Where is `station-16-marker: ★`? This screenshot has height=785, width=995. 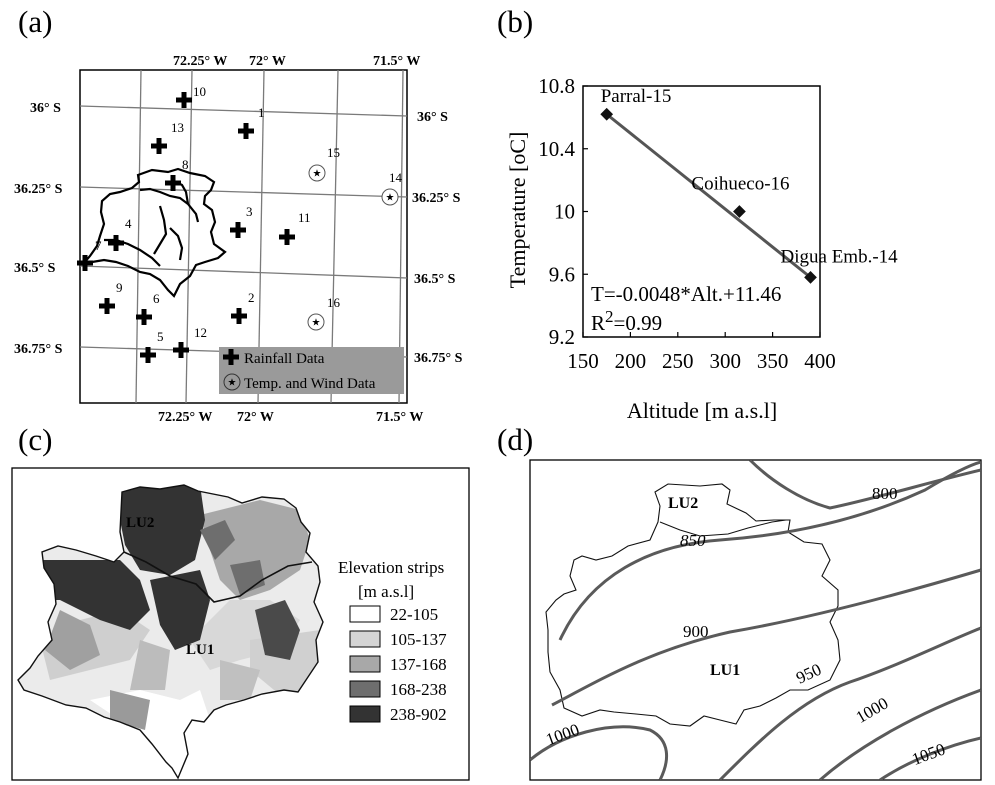 station-16-marker: ★ is located at coordinates (316, 322).